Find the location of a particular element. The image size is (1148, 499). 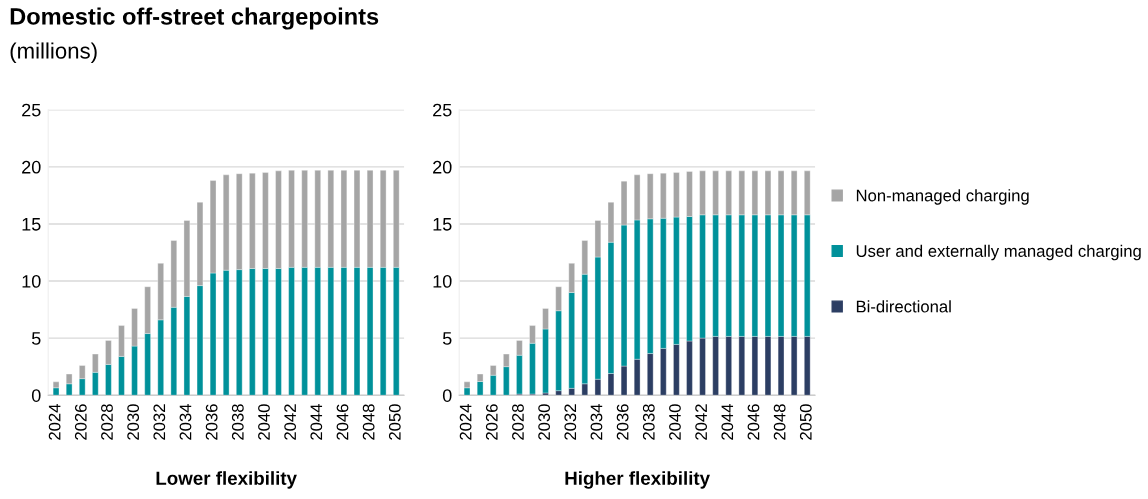

legend-label: Bi-directional is located at coordinates (903, 306).